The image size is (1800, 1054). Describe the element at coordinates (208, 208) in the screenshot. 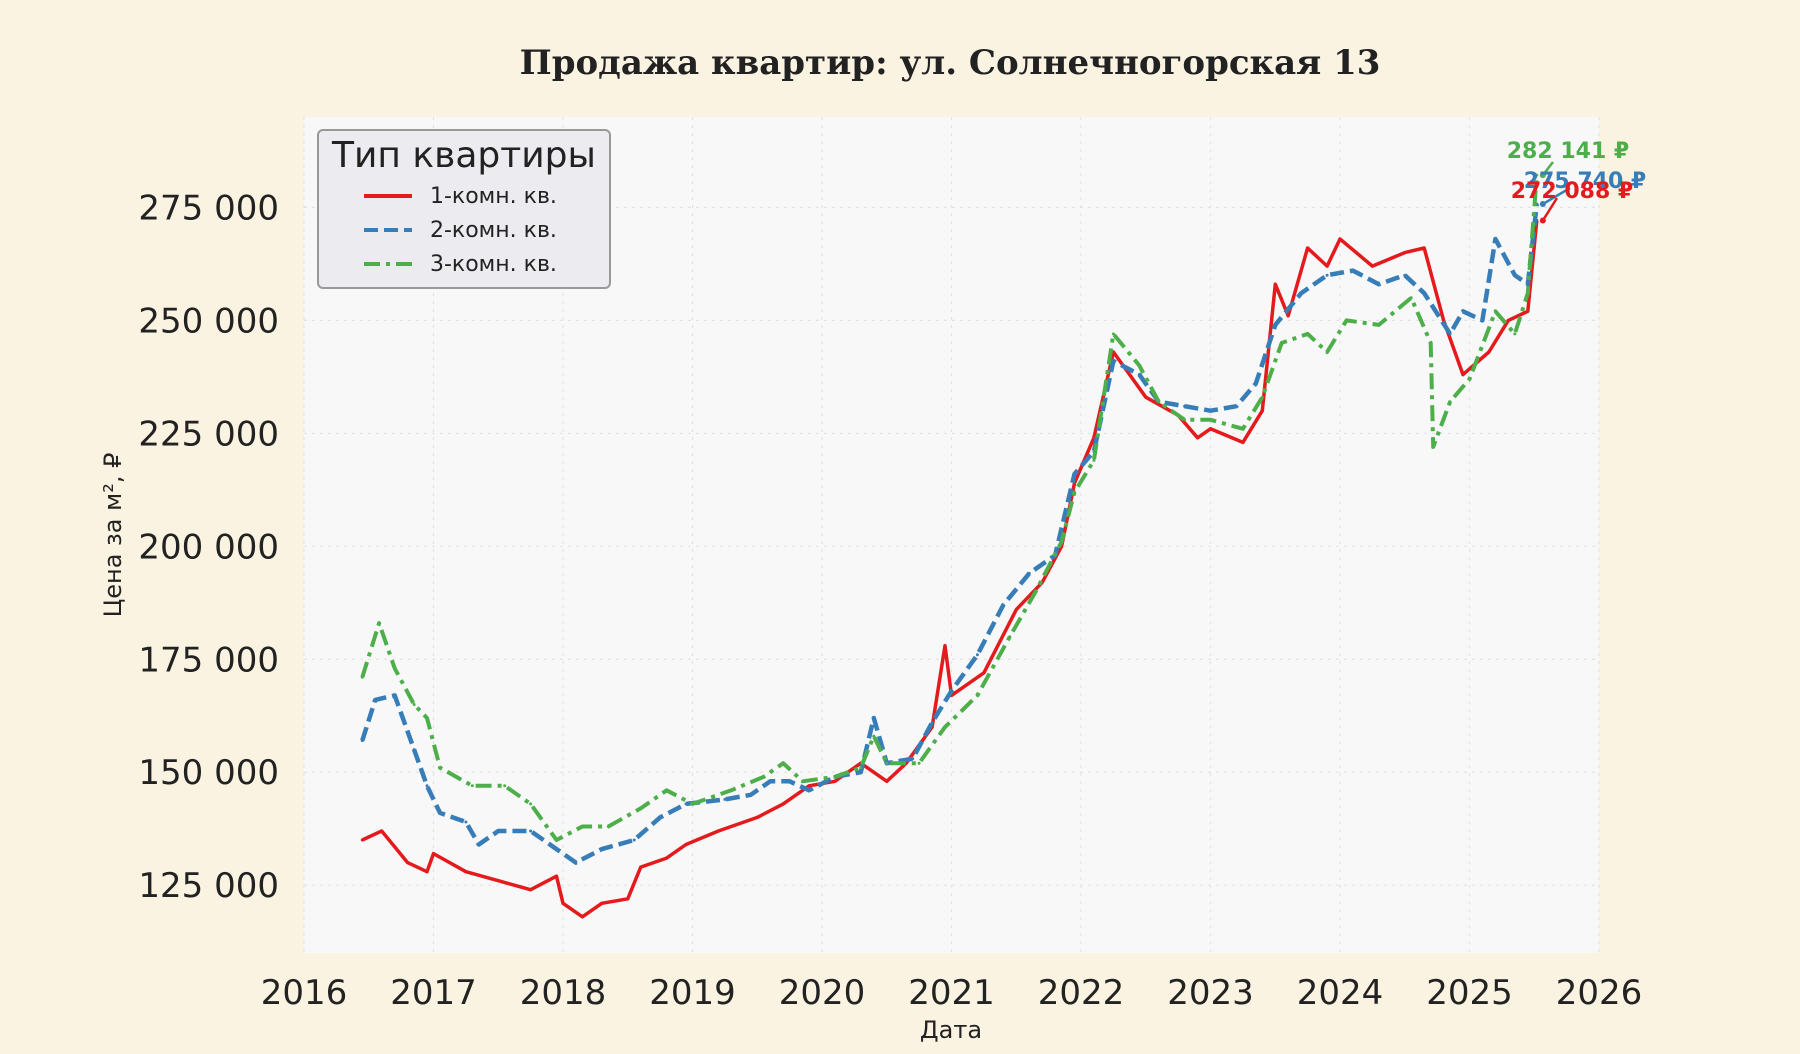

I see `y-tick-label: 275 000` at that location.